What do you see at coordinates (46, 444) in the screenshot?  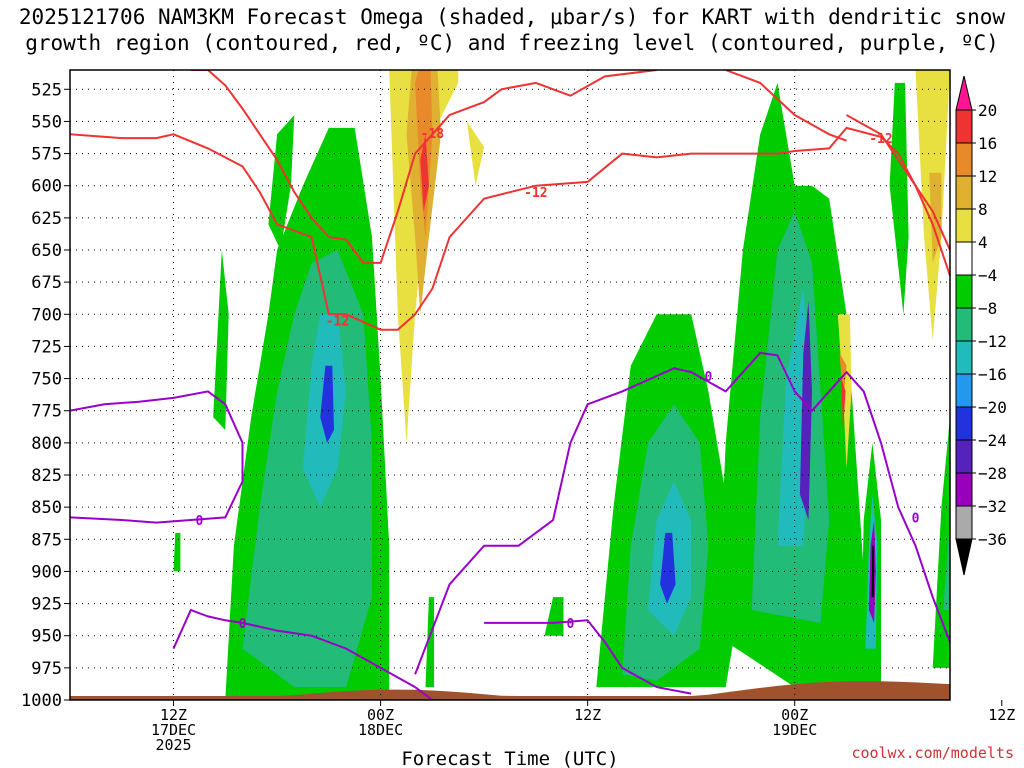 I see `y-tick-label-800: 800` at bounding box center [46, 444].